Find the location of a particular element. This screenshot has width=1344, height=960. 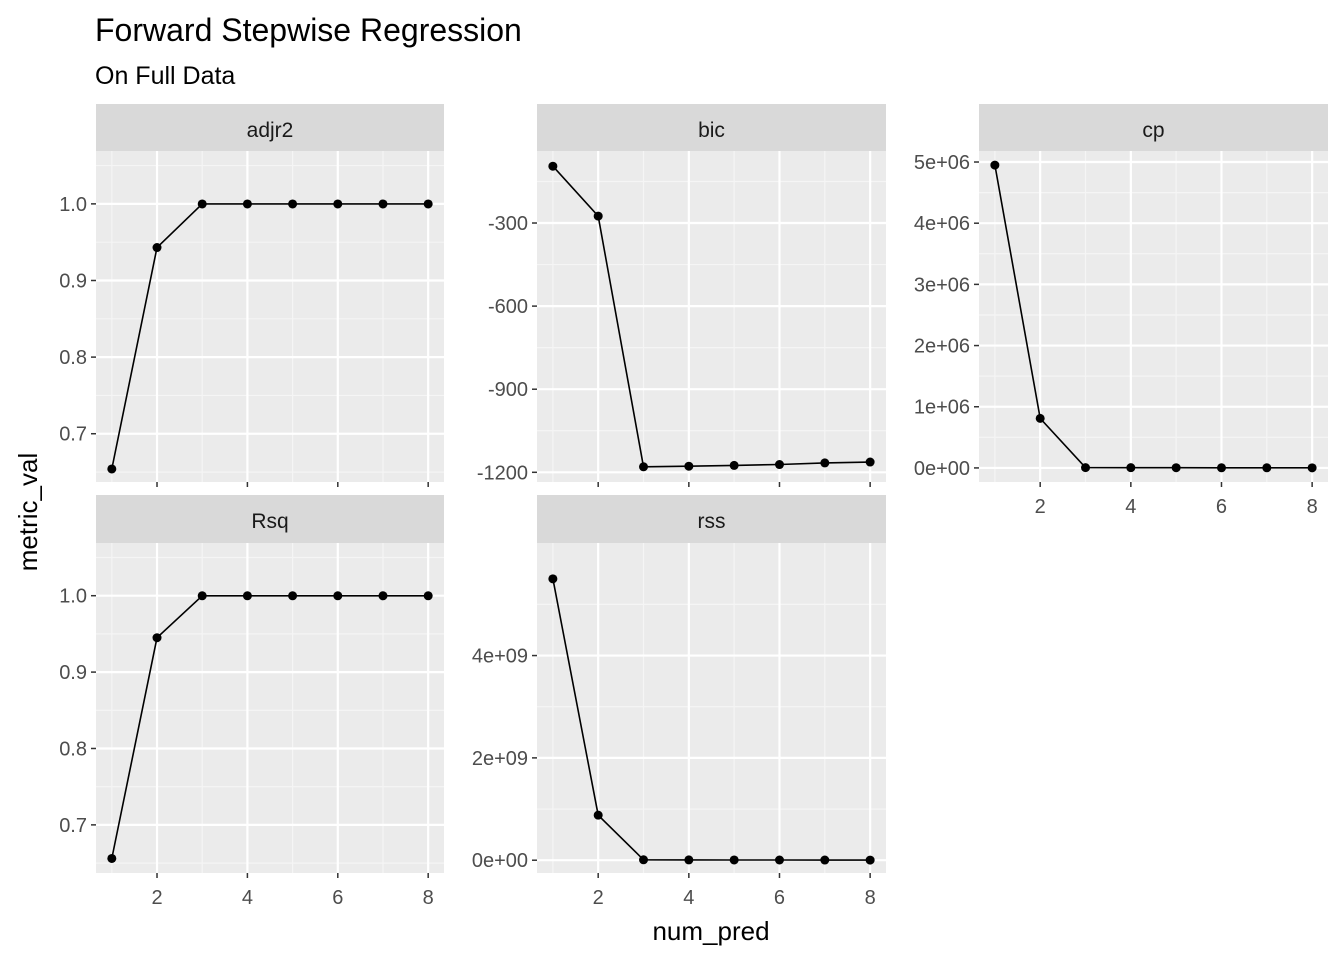

facet-strip-label: bic is located at coordinates (711, 130).